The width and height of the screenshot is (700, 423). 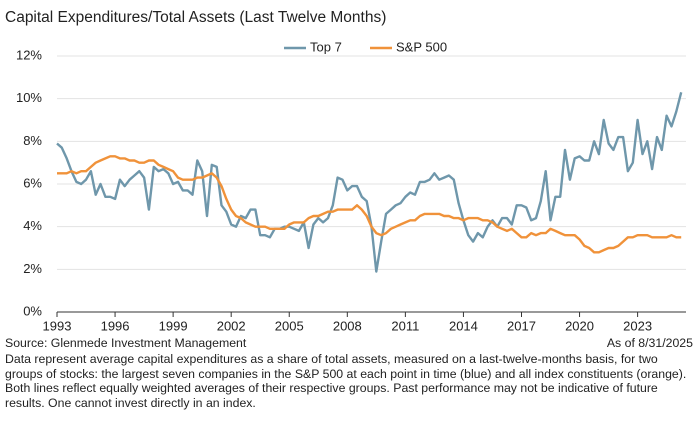 I want to click on y-tick-label: 6%, so click(x=32, y=182).